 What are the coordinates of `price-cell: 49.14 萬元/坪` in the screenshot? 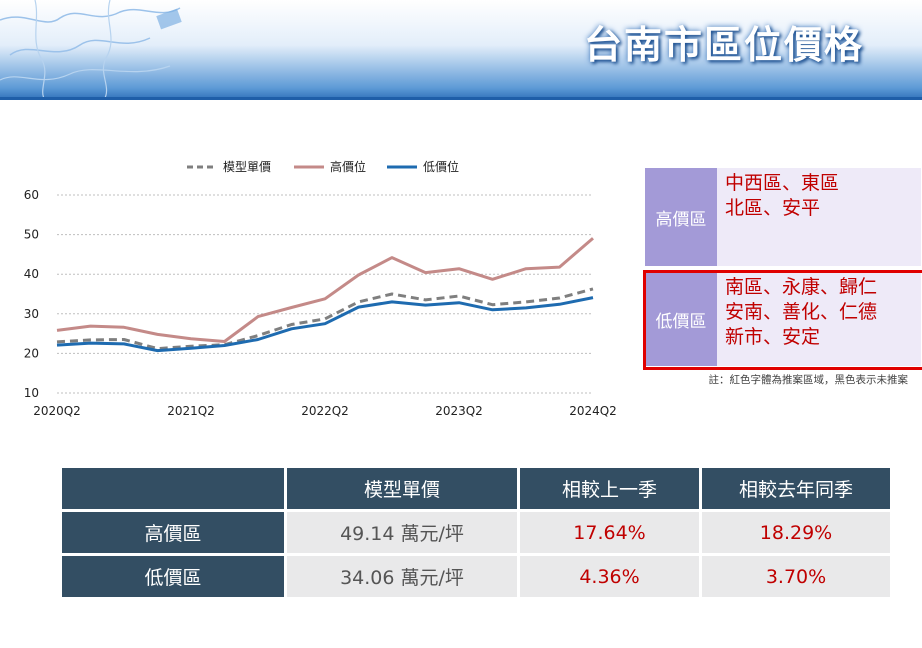 It's located at (402, 532).